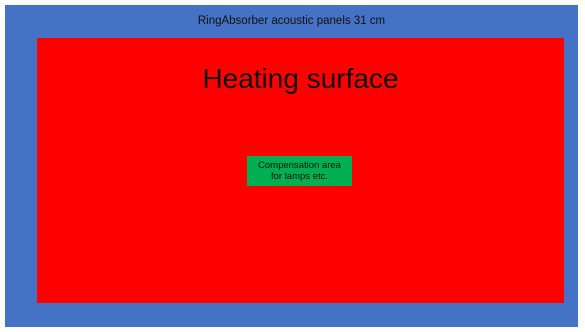  I want to click on ring-absorber-label: RingAbsorber acoustic panels 31 cm, so click(291, 21).